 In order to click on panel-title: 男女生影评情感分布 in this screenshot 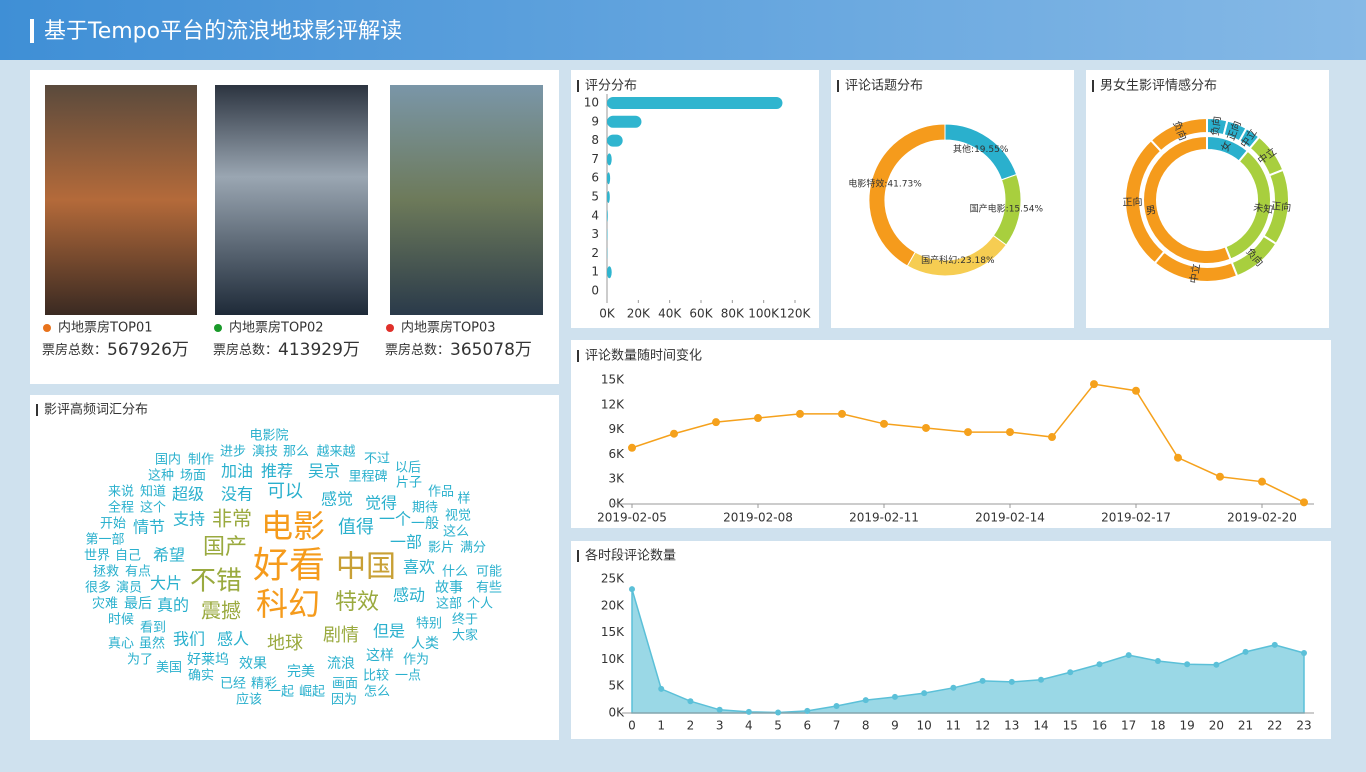, I will do `click(1158, 86)`.